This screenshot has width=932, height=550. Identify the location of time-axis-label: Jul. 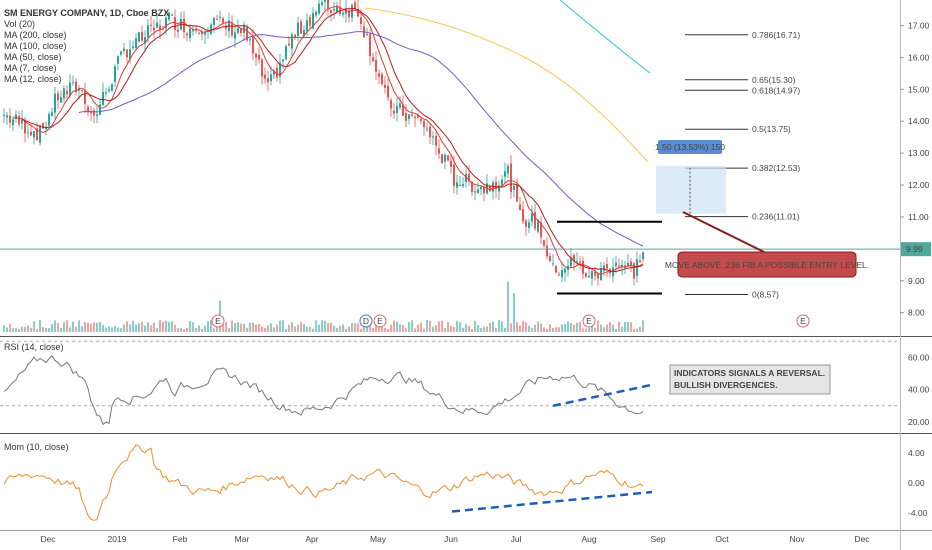
(516, 539).